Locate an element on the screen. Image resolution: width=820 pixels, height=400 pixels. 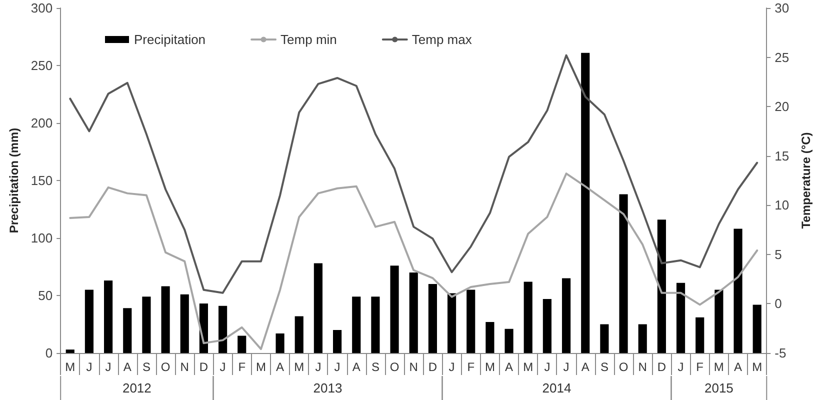
y-tick-label: 50 is located at coordinates (45, 295).